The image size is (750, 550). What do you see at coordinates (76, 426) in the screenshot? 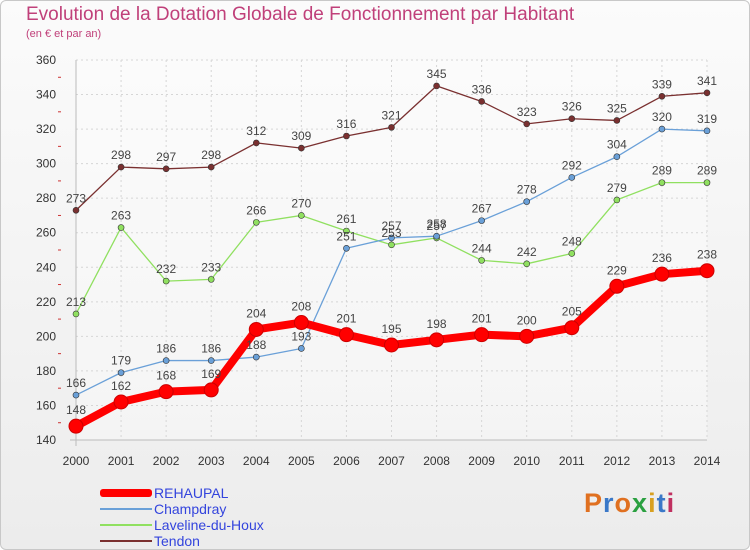
I see `point-rehaupal-2000` at bounding box center [76, 426].